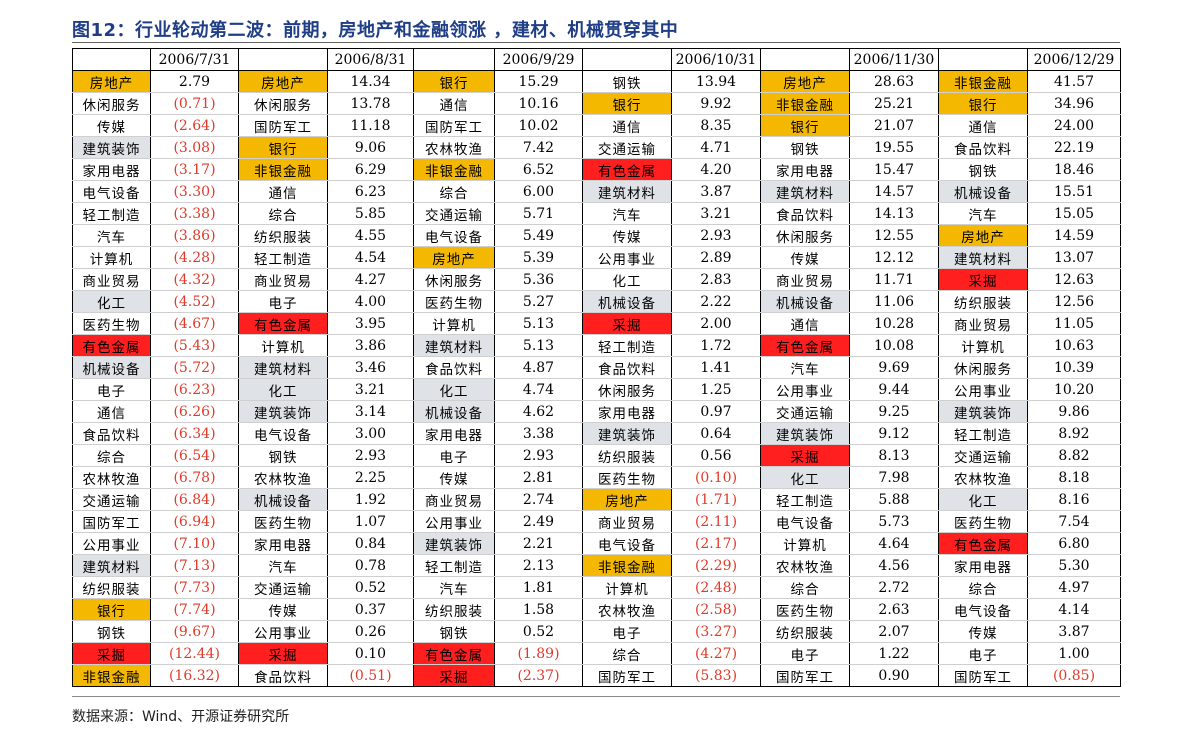 This screenshot has height=744, width=1191. Describe the element at coordinates (1074, 587) in the screenshot. I see `return-value-cell: 4.97` at that location.